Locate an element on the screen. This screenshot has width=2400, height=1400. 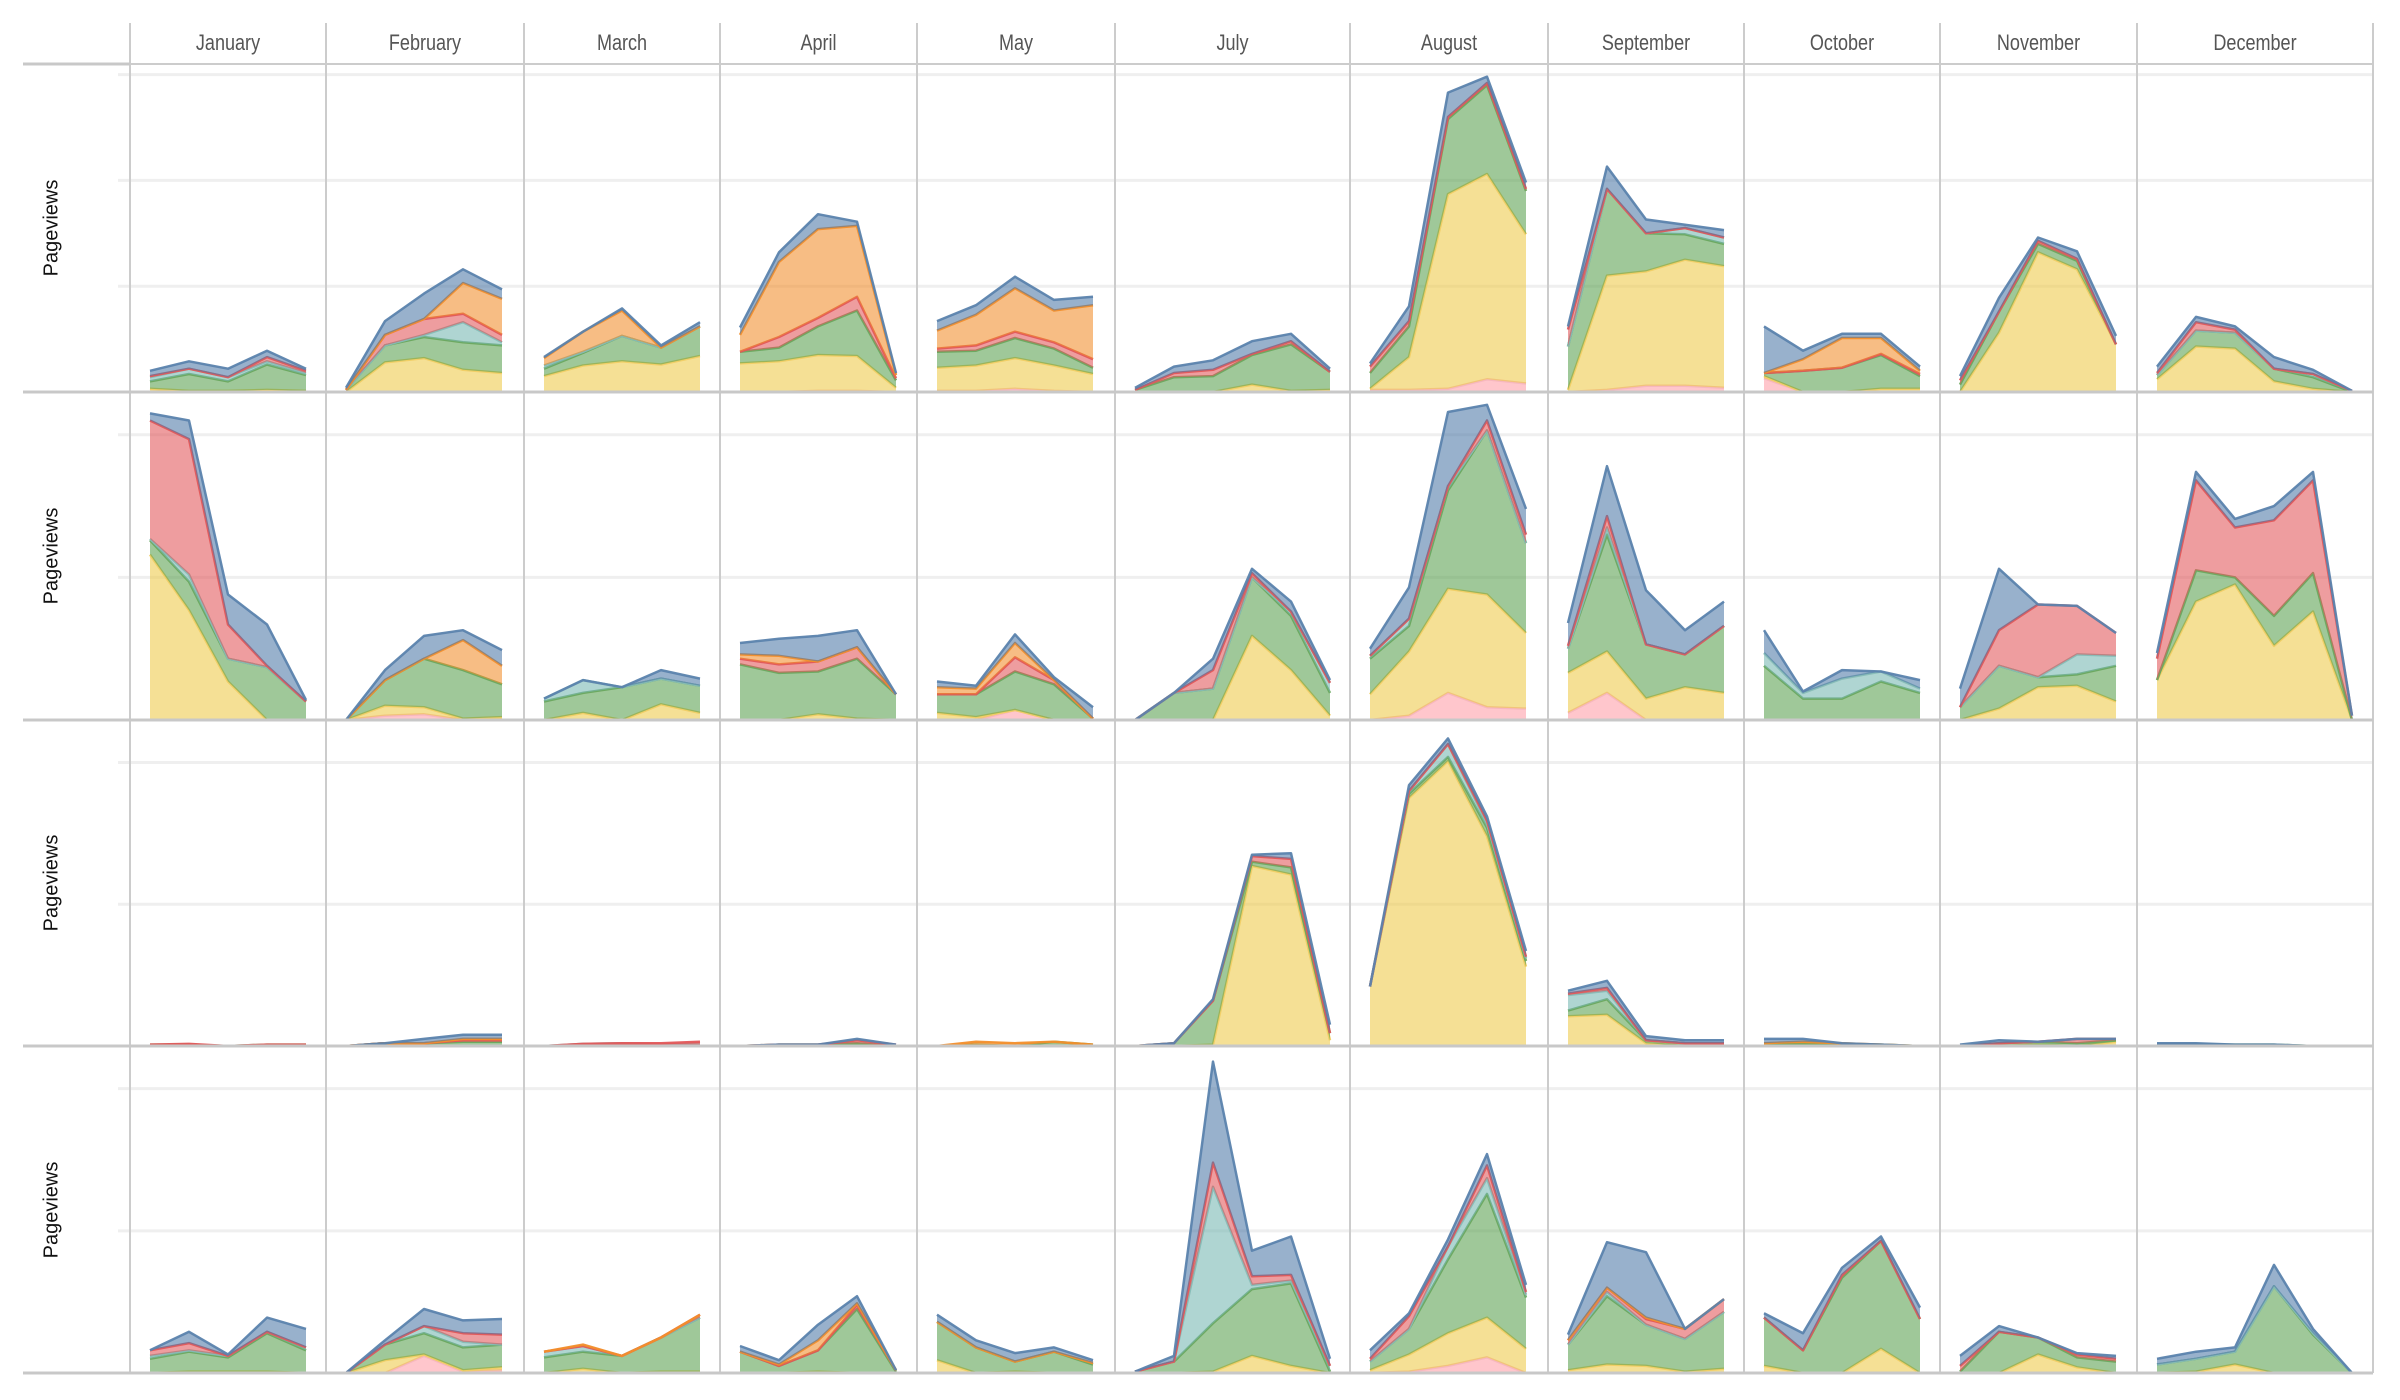
line-yellow is located at coordinates (2254, 652).